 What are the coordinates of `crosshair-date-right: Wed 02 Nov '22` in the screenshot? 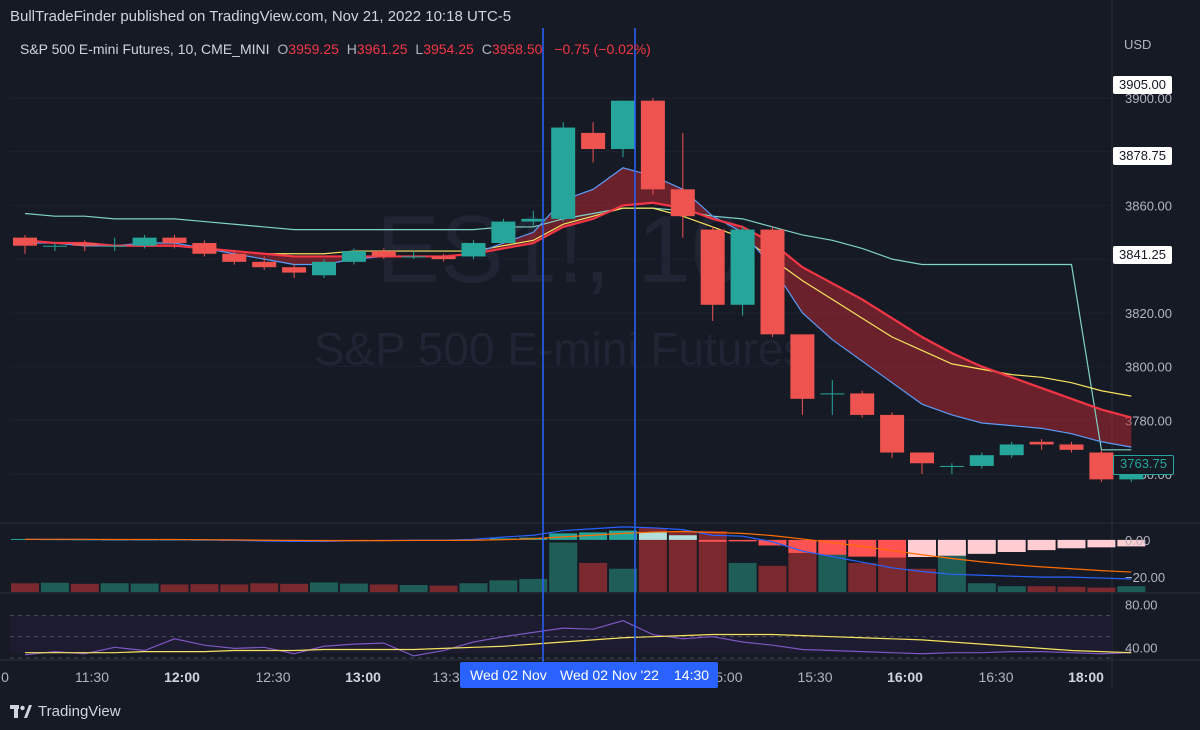 It's located at (609, 675).